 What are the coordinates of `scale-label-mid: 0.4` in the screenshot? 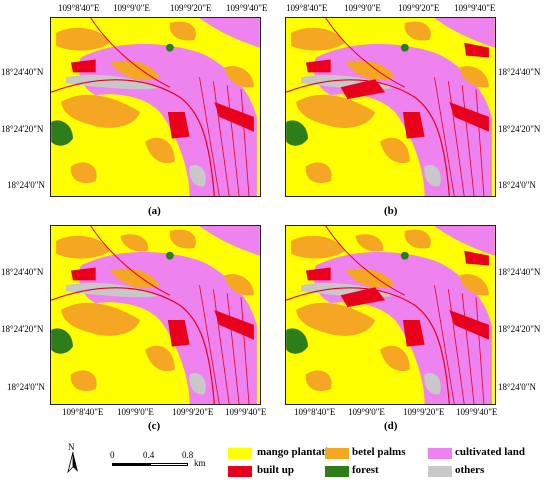 It's located at (149, 455).